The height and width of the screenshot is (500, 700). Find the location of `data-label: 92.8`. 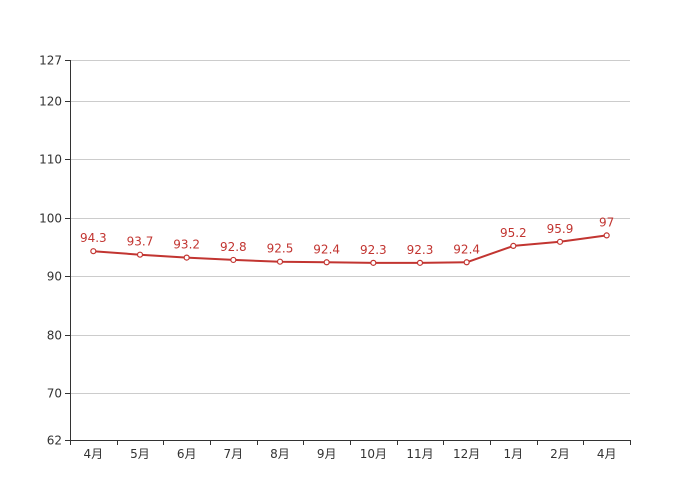

data-label: 92.8 is located at coordinates (233, 247).